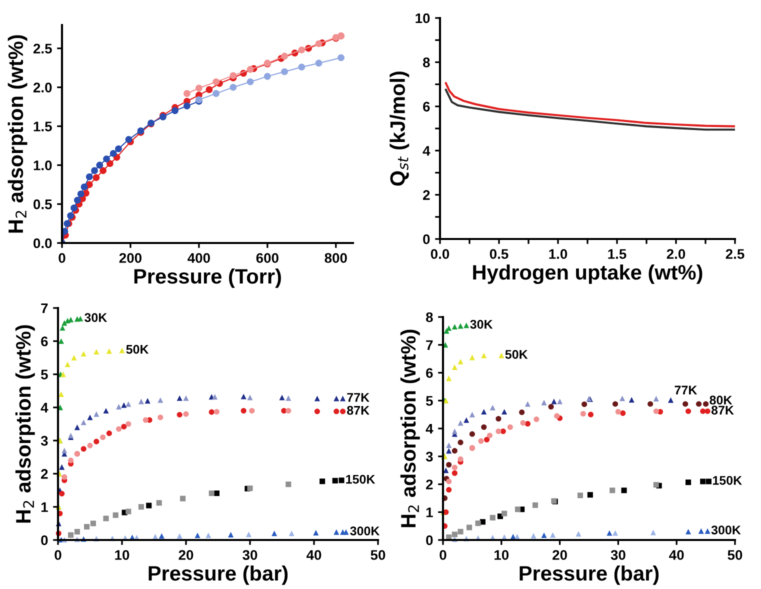 The height and width of the screenshot is (589, 761). I want to click on y-axis-title: Q$_{st}$ (kJ/mol), so click(400, 129).